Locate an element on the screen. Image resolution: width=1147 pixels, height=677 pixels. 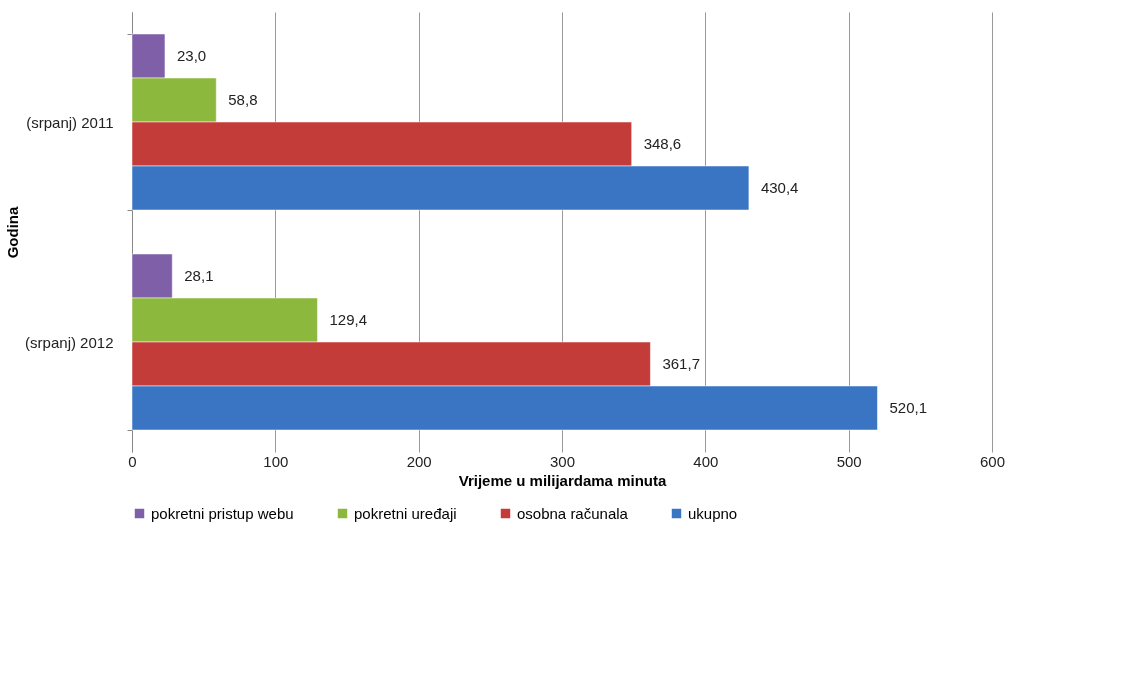
legend-label: ukupno is located at coordinates (713, 513).